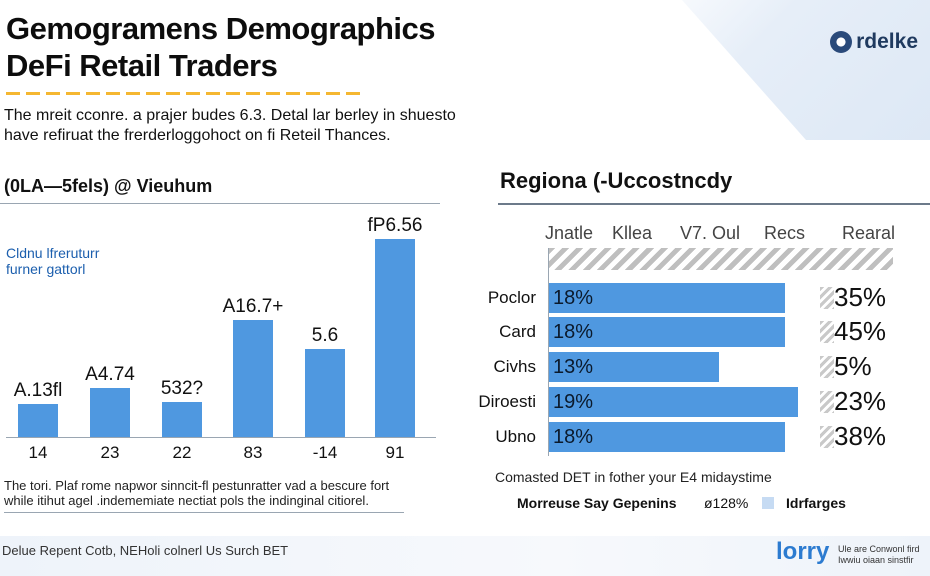  Describe the element at coordinates (887, 41) in the screenshot. I see `logo-text: rdelke` at that location.